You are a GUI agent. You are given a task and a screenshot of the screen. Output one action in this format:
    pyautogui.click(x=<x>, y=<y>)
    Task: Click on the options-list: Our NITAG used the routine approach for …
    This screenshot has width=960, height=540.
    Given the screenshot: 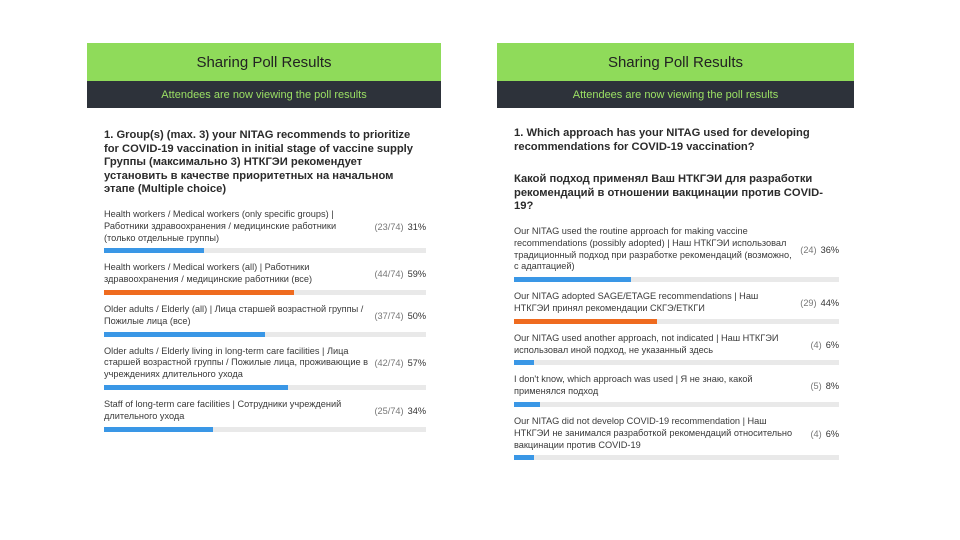 What is the action you would take?
    pyautogui.click(x=676, y=343)
    